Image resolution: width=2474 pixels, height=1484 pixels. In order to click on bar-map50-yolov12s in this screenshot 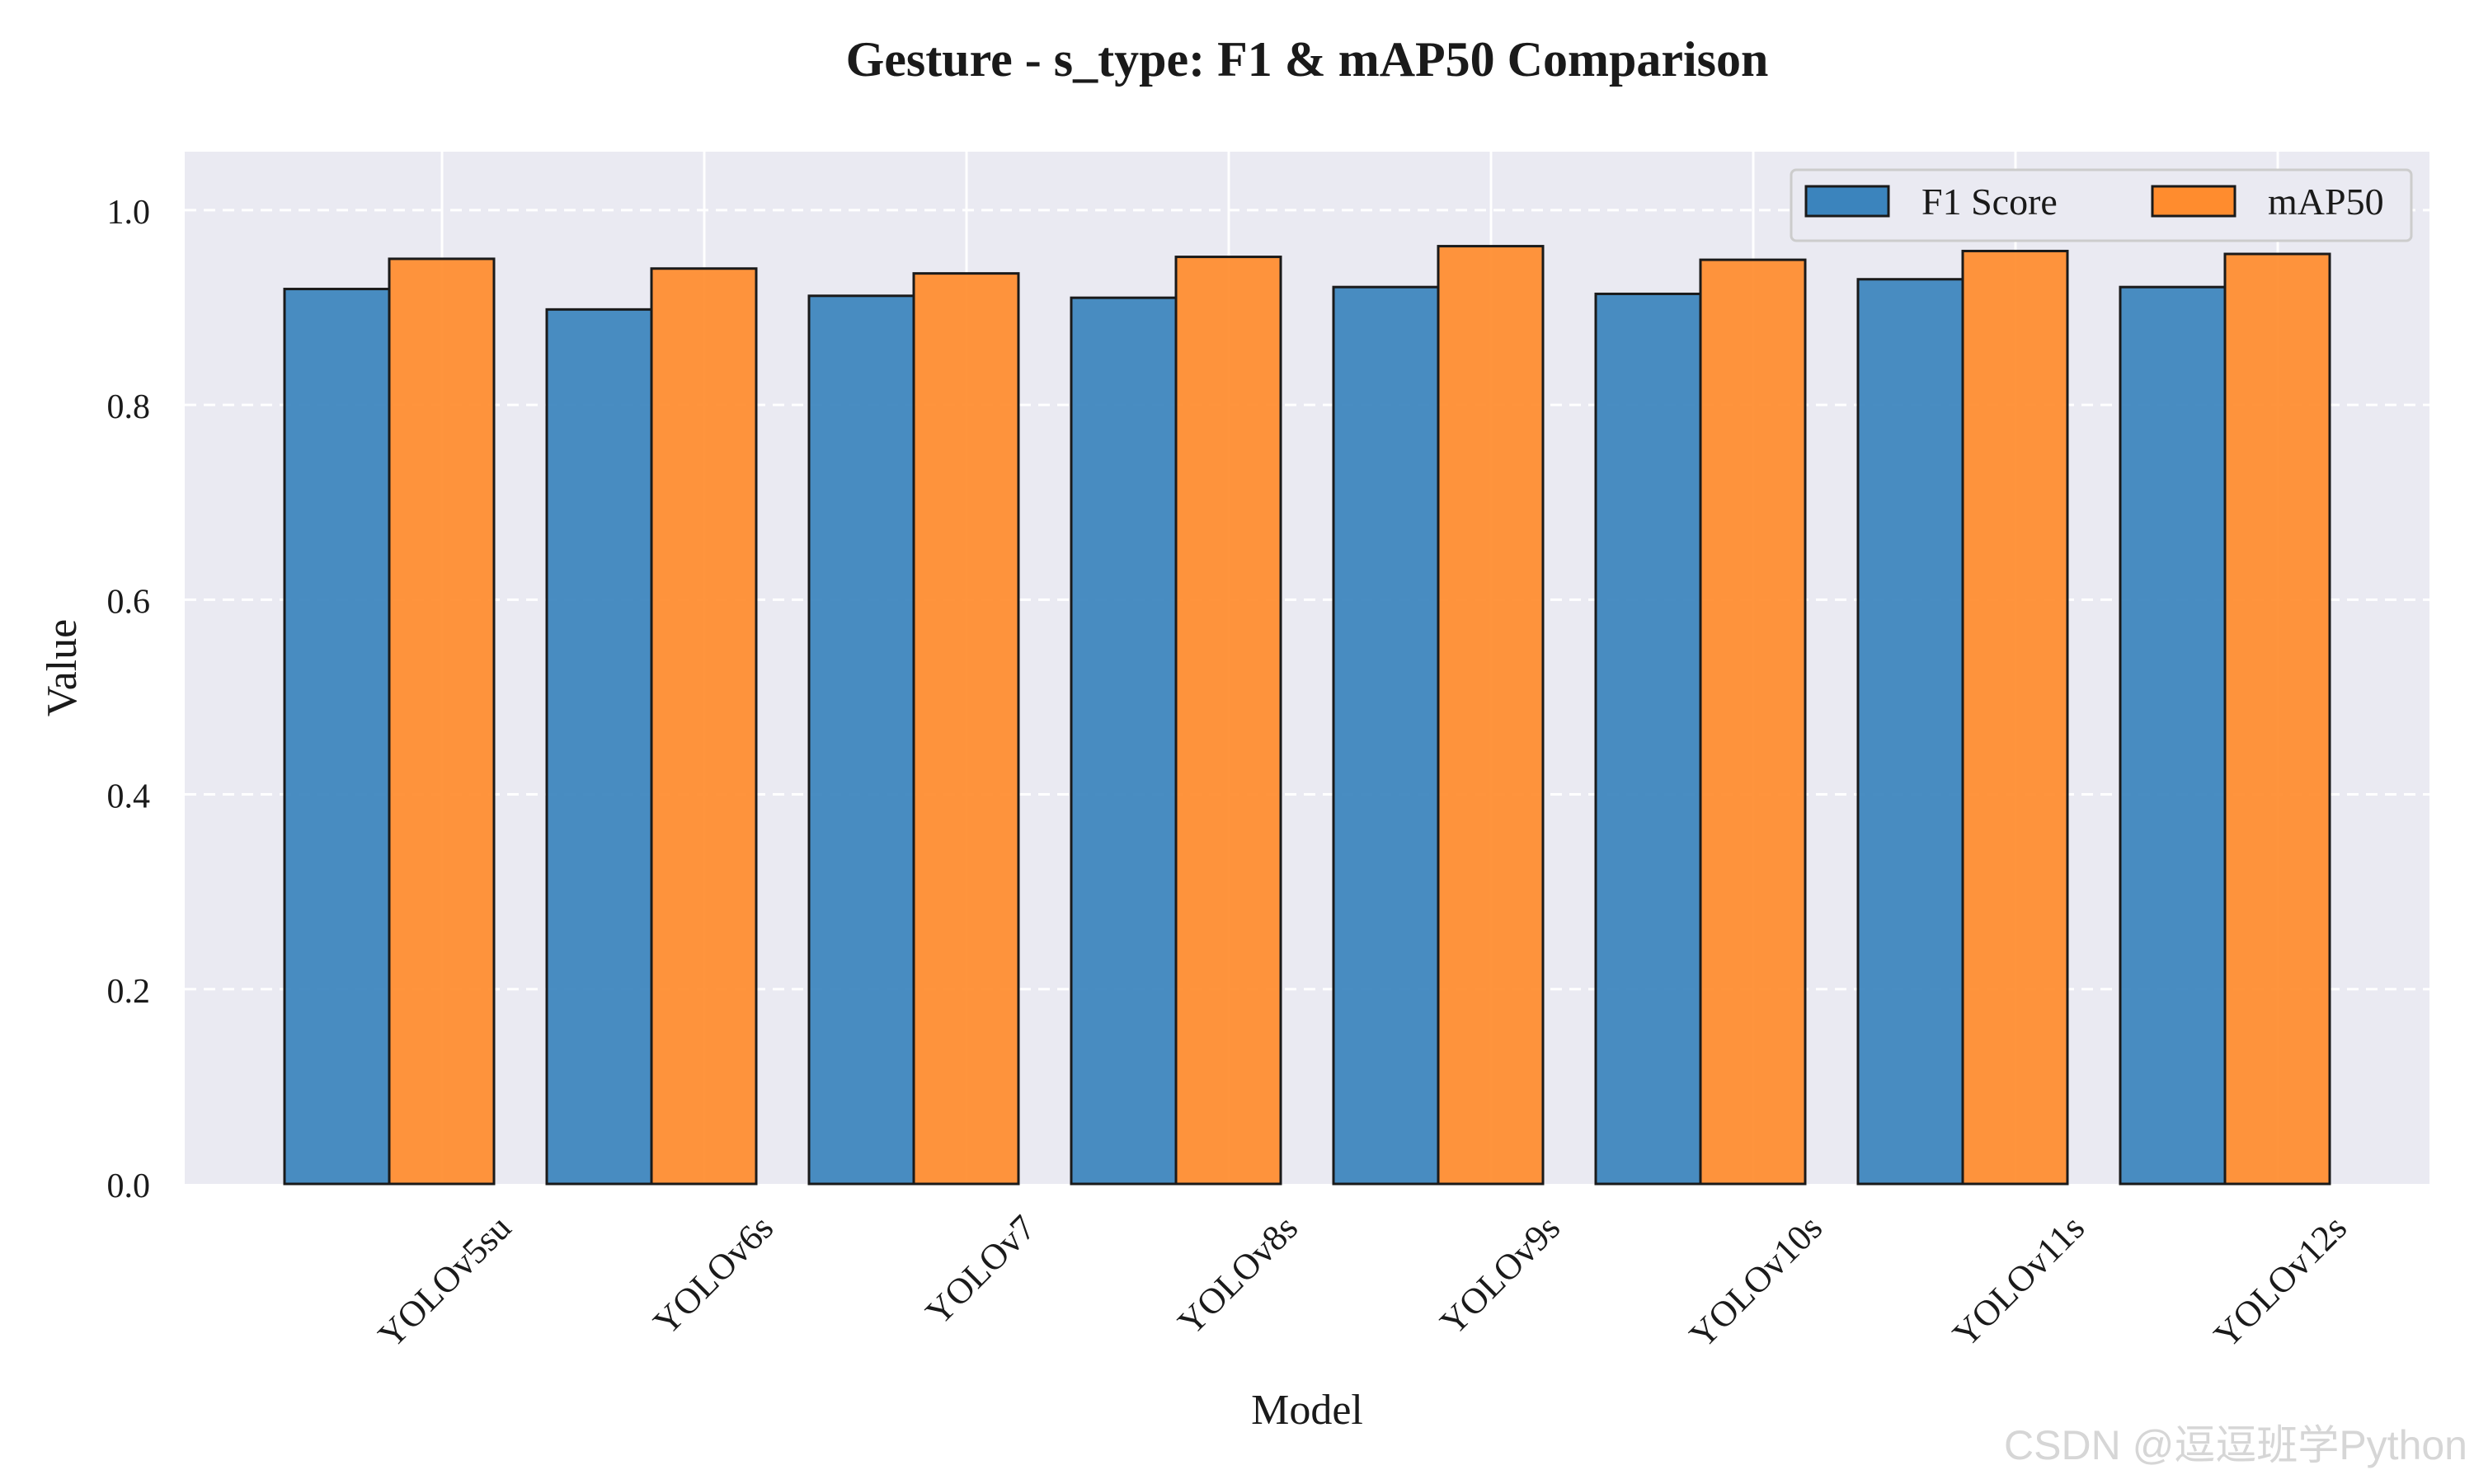, I will do `click(2277, 719)`.